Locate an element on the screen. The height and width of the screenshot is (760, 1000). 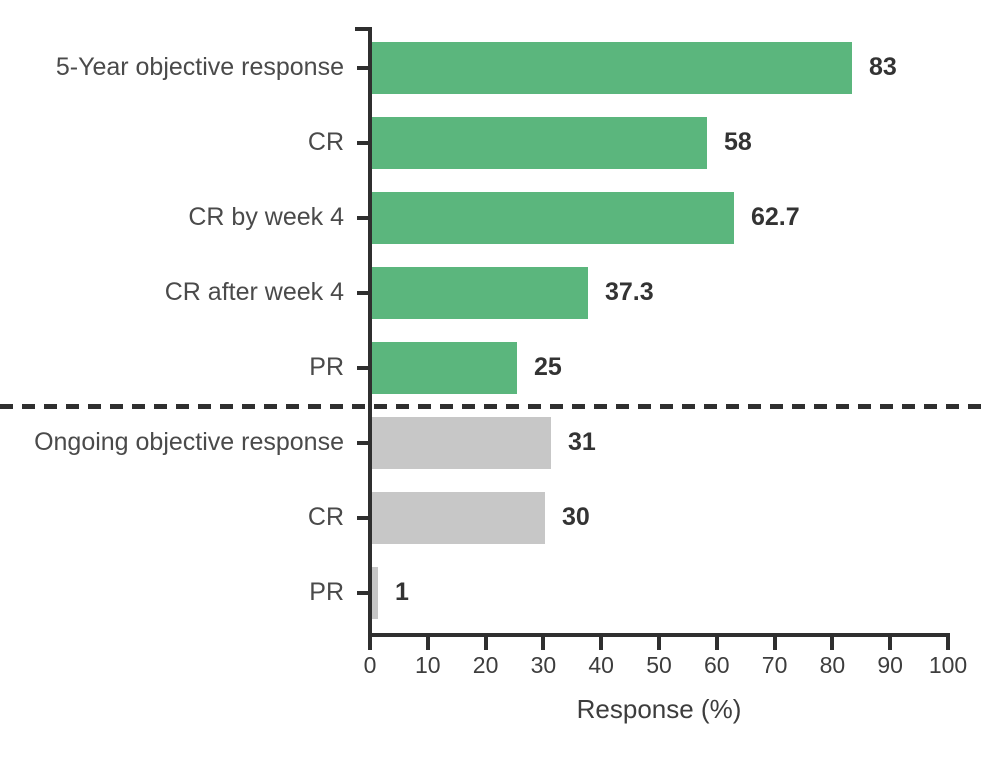
bar-row: CR after week 4 37.3 is located at coordinates (500, 292).